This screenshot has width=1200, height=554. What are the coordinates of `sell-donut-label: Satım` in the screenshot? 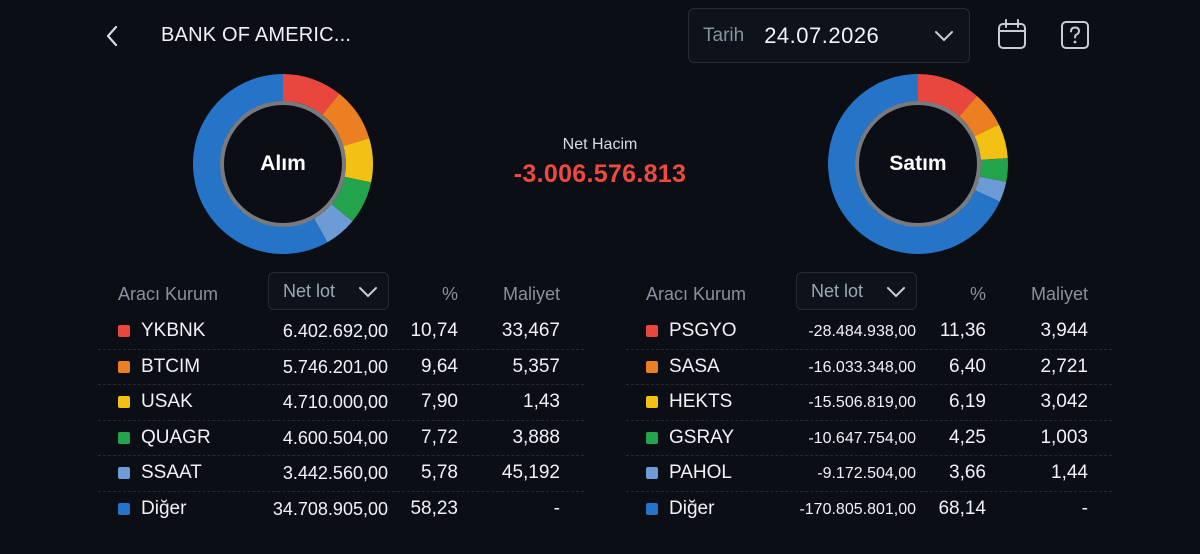 It's located at (918, 163).